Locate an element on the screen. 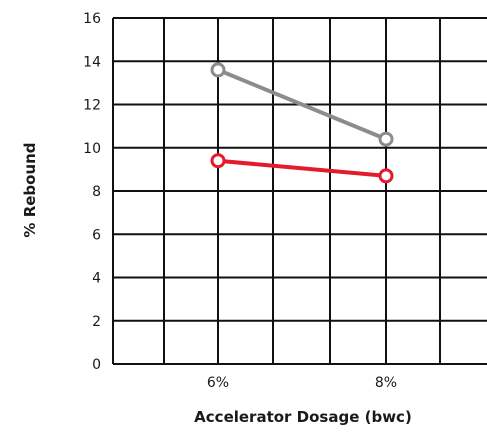 The height and width of the screenshot is (434, 487). y-tick-label: 16 is located at coordinates (92, 19).